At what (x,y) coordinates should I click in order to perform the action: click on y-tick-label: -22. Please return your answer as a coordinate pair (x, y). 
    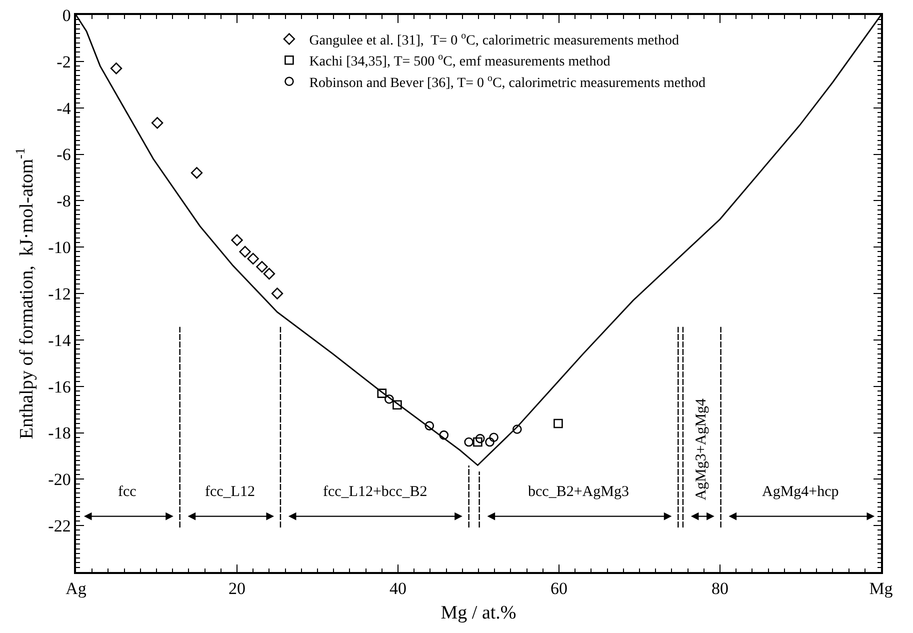
    Looking at the image, I should click on (59, 526).